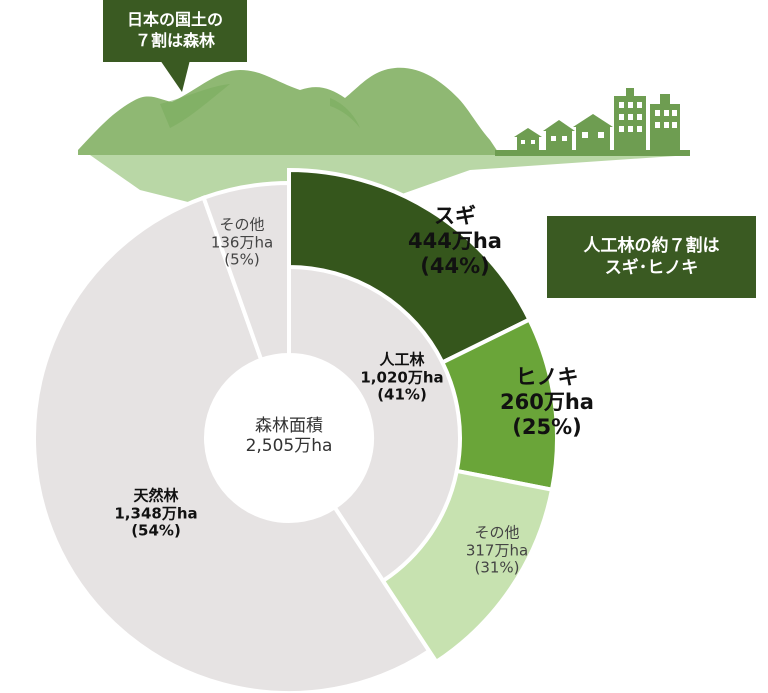 The width and height of the screenshot is (768, 693). I want to click on label-sugi-name: スギ, so click(455, 215).